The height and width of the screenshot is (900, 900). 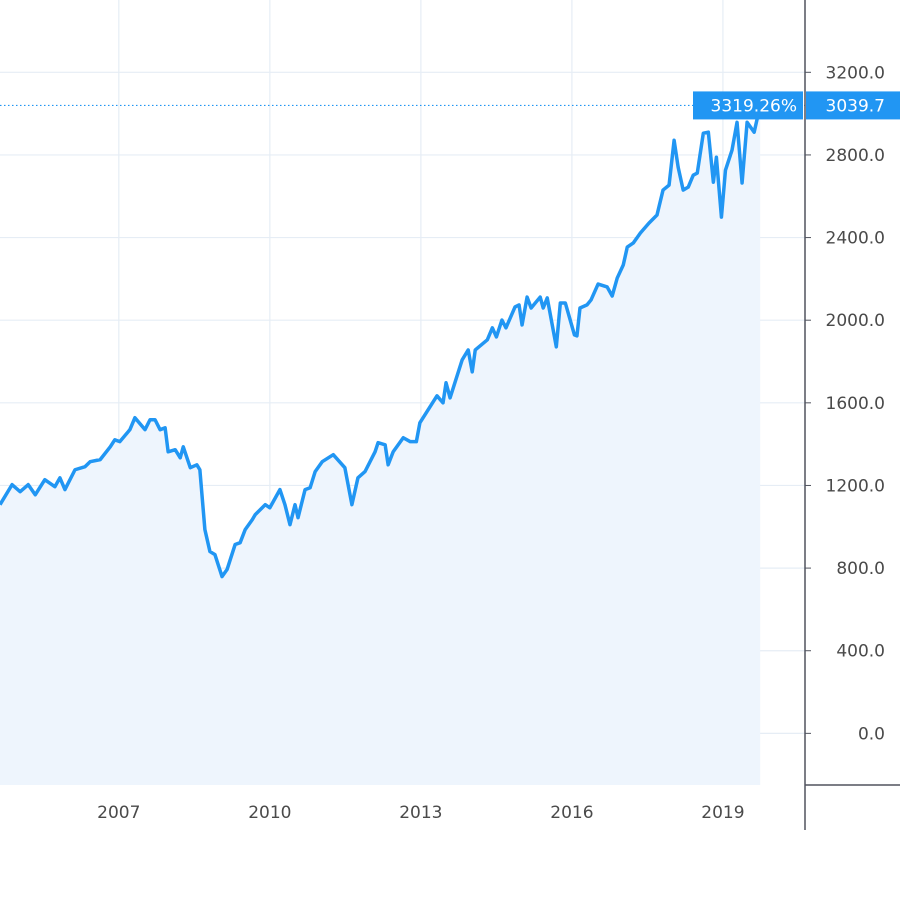 What do you see at coordinates (860, 652) in the screenshot?
I see `y-tick-label: 400.0` at bounding box center [860, 652].